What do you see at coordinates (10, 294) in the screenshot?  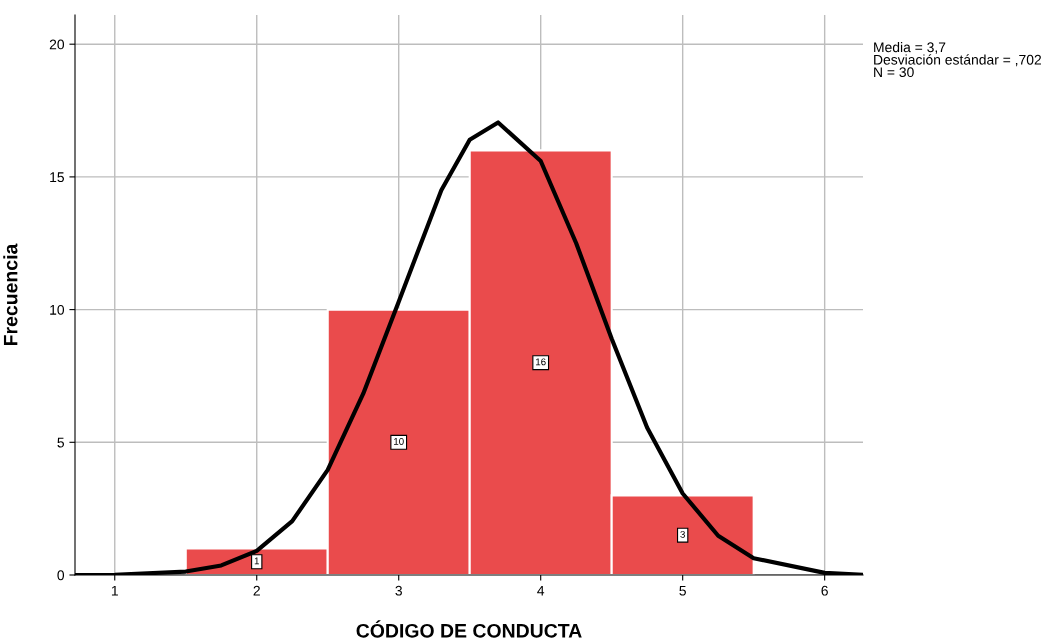 I see `y-axis-title: Frecuencia` at bounding box center [10, 294].